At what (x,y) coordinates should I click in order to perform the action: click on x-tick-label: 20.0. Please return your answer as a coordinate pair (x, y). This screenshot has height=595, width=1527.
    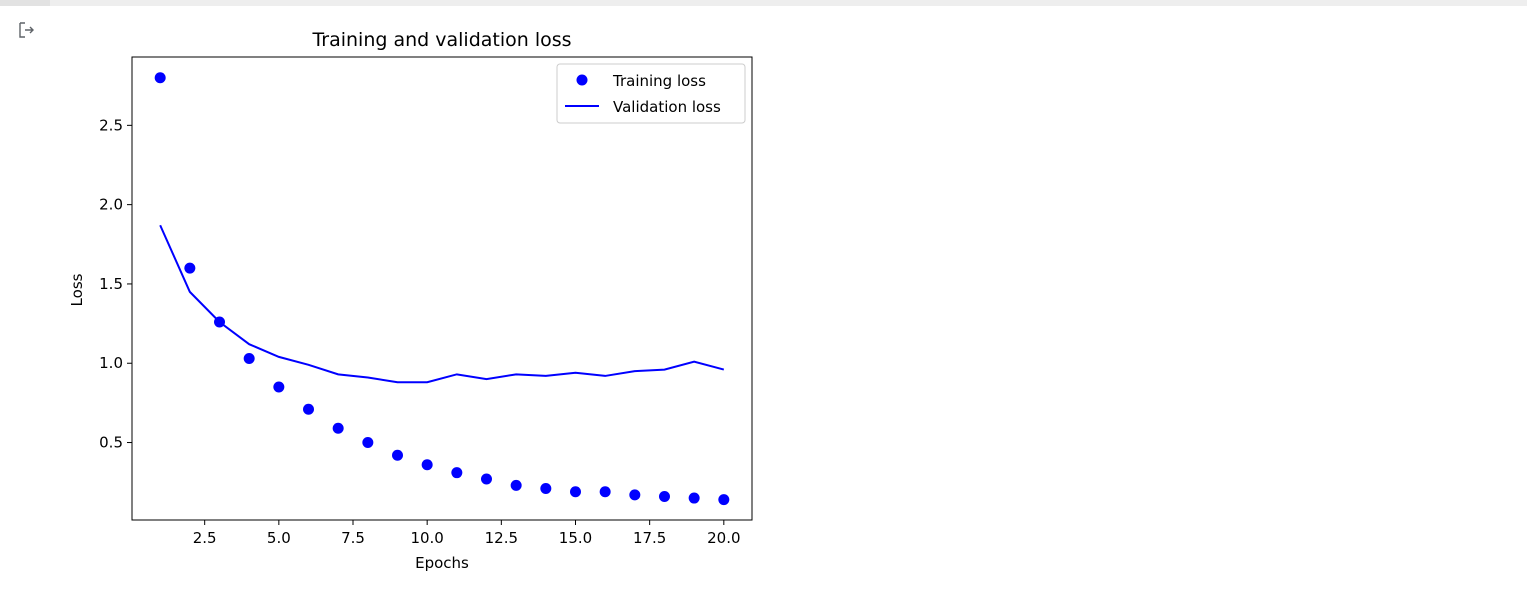
    Looking at the image, I should click on (723, 538).